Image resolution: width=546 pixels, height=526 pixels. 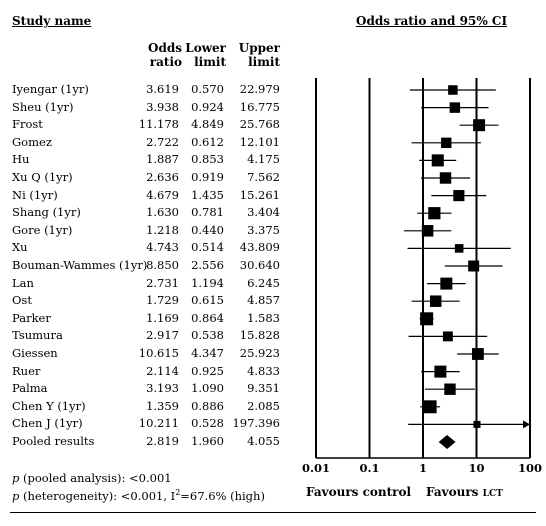 I want to click on study-name: Shang (1yr), so click(x=46, y=212).